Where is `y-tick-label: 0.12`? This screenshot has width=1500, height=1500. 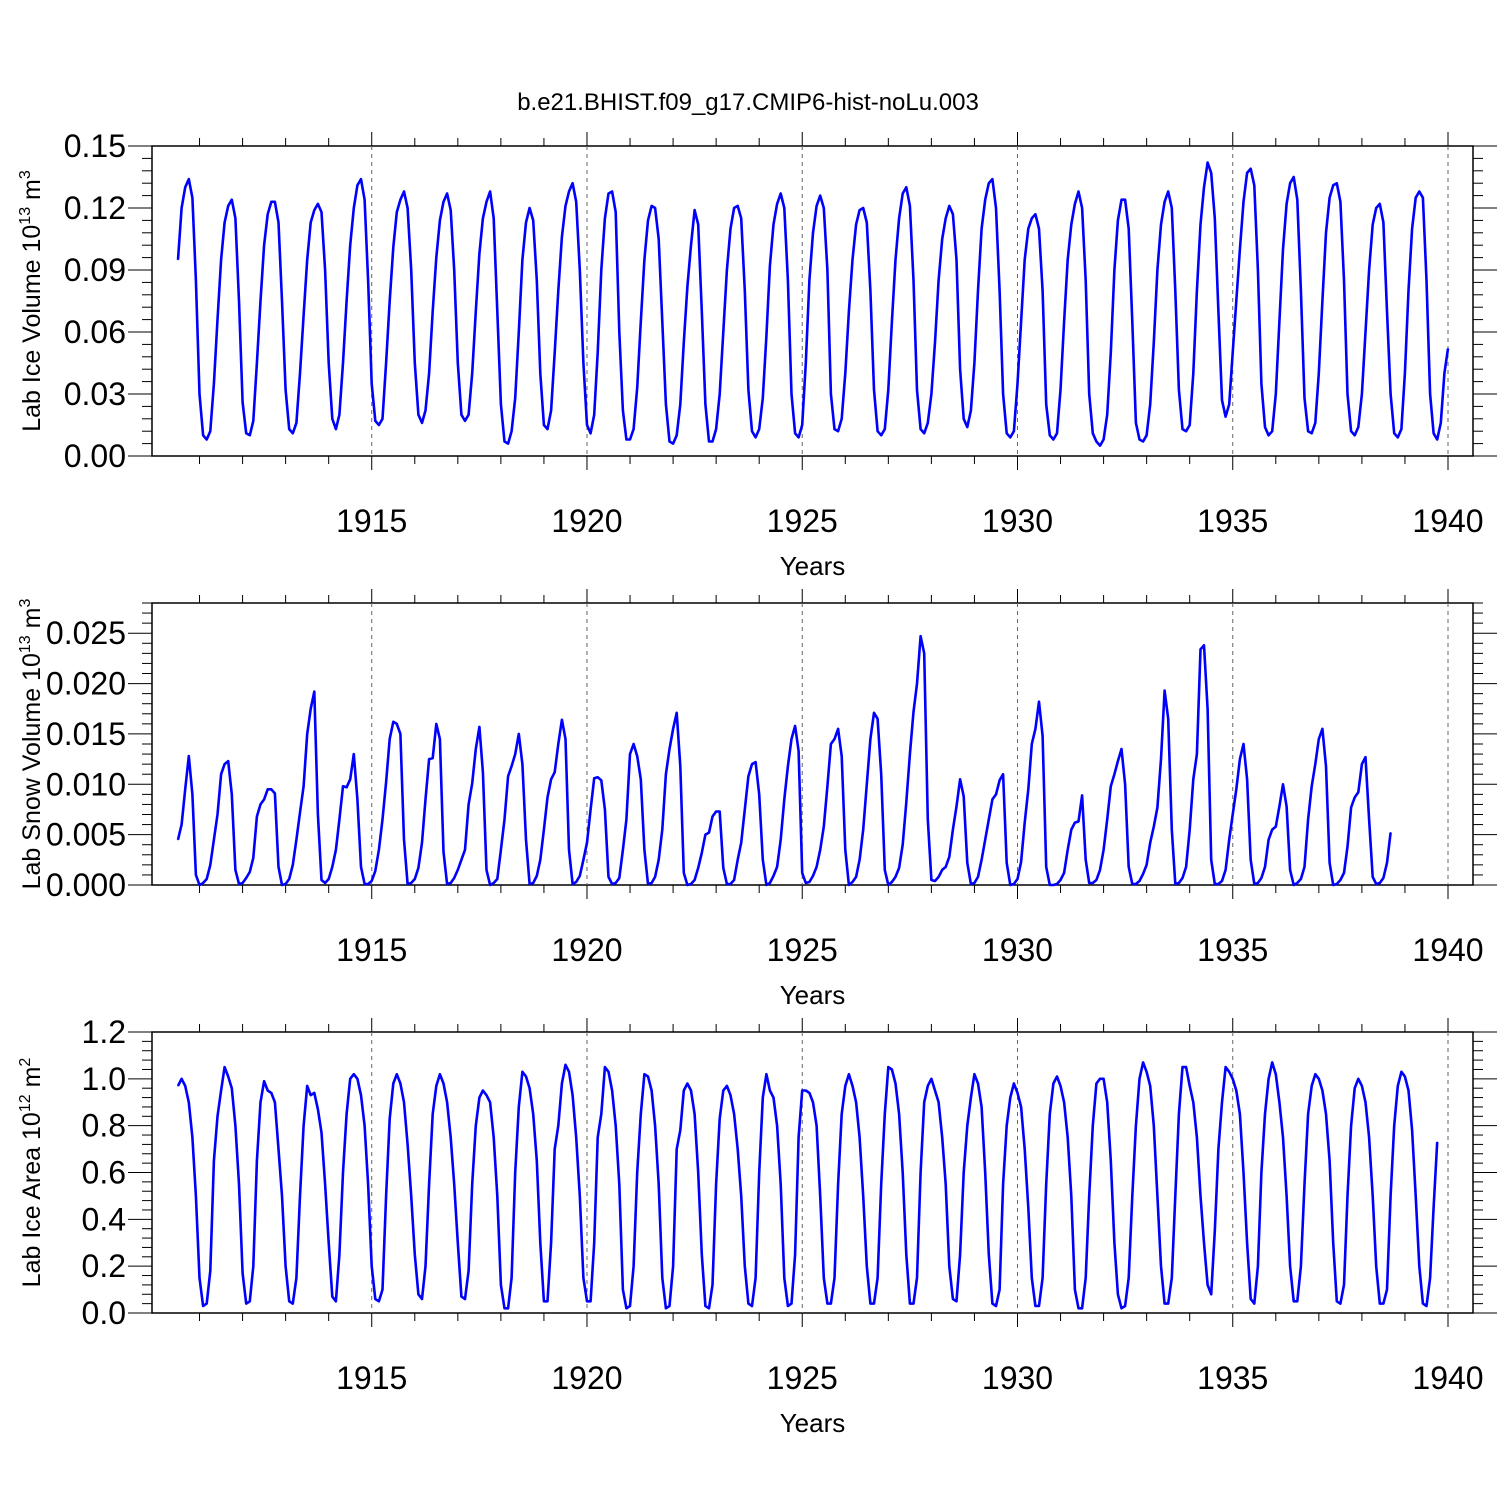
y-tick-label: 0.12 is located at coordinates (95, 208).